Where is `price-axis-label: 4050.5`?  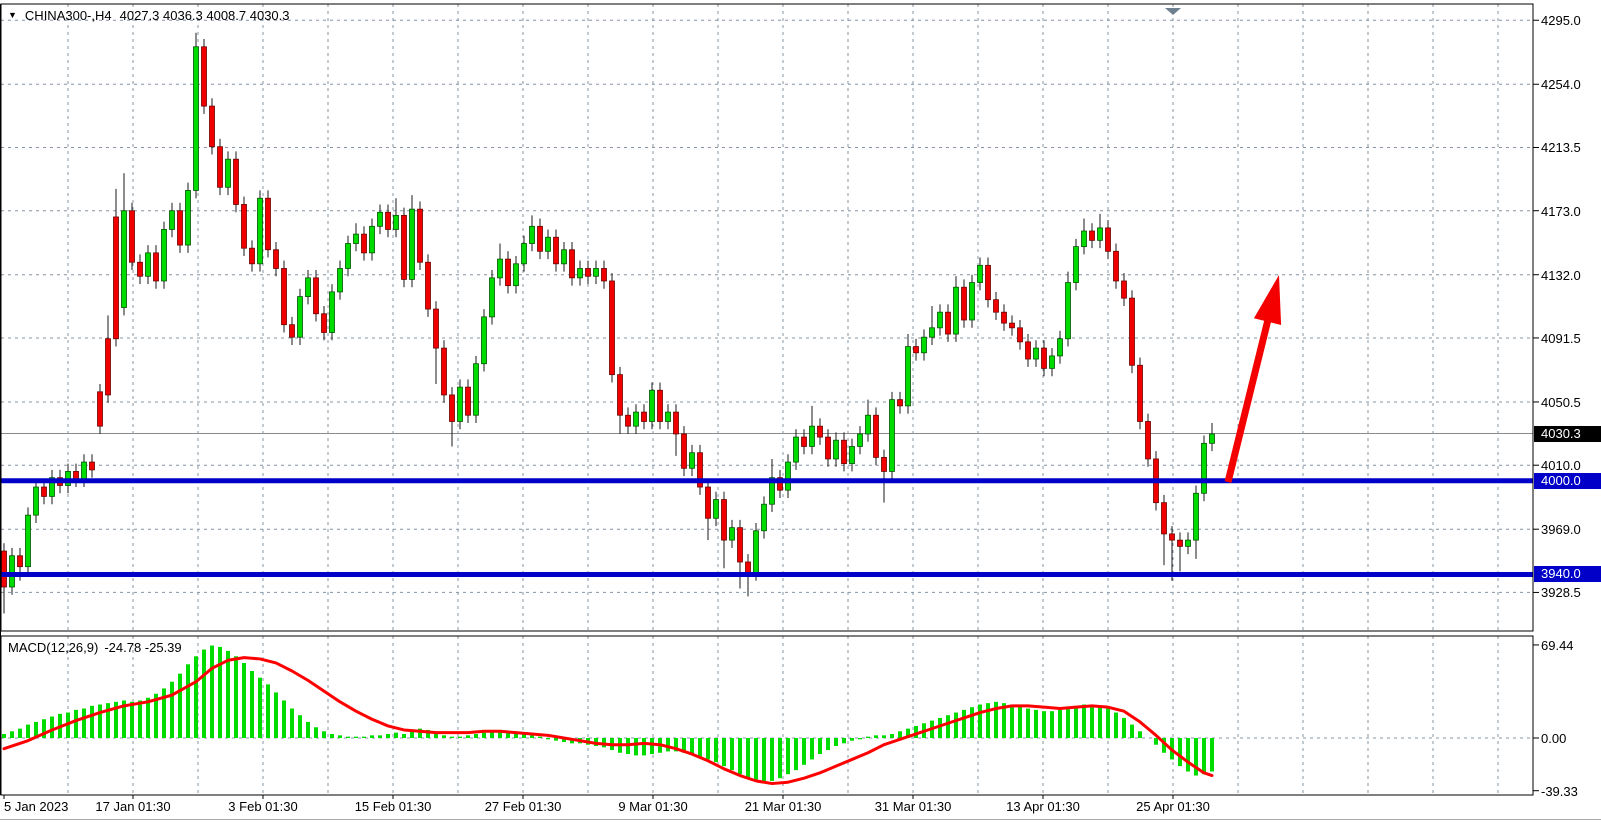 price-axis-label: 4050.5 is located at coordinates (1561, 402).